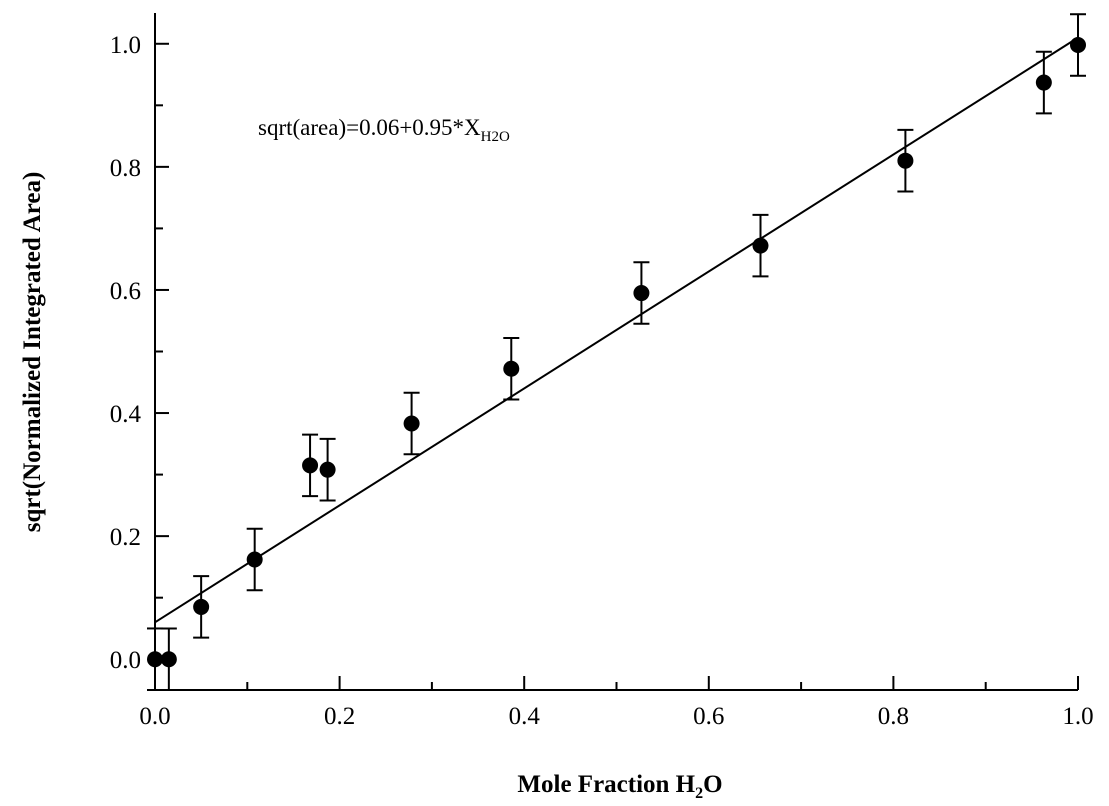  Describe the element at coordinates (893, 716) in the screenshot. I see `x-tick-label: 0.8` at that location.